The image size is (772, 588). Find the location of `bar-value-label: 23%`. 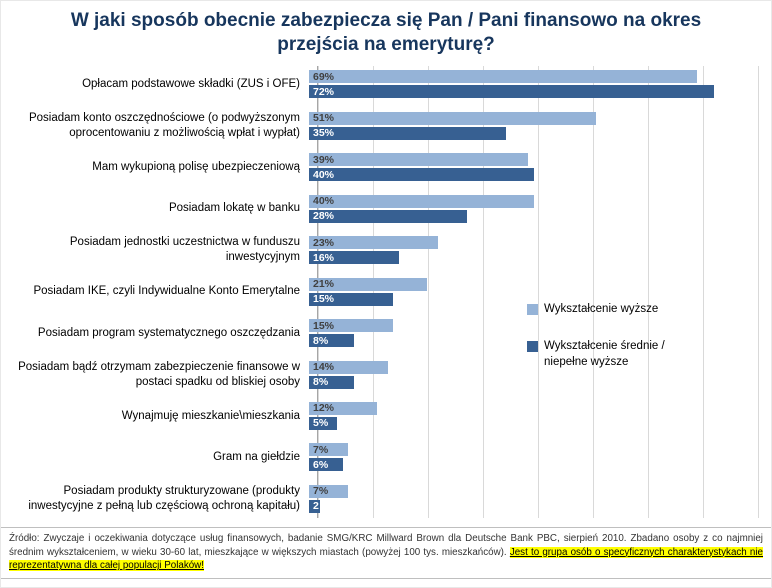

bar-value-label: 23% is located at coordinates (324, 242).